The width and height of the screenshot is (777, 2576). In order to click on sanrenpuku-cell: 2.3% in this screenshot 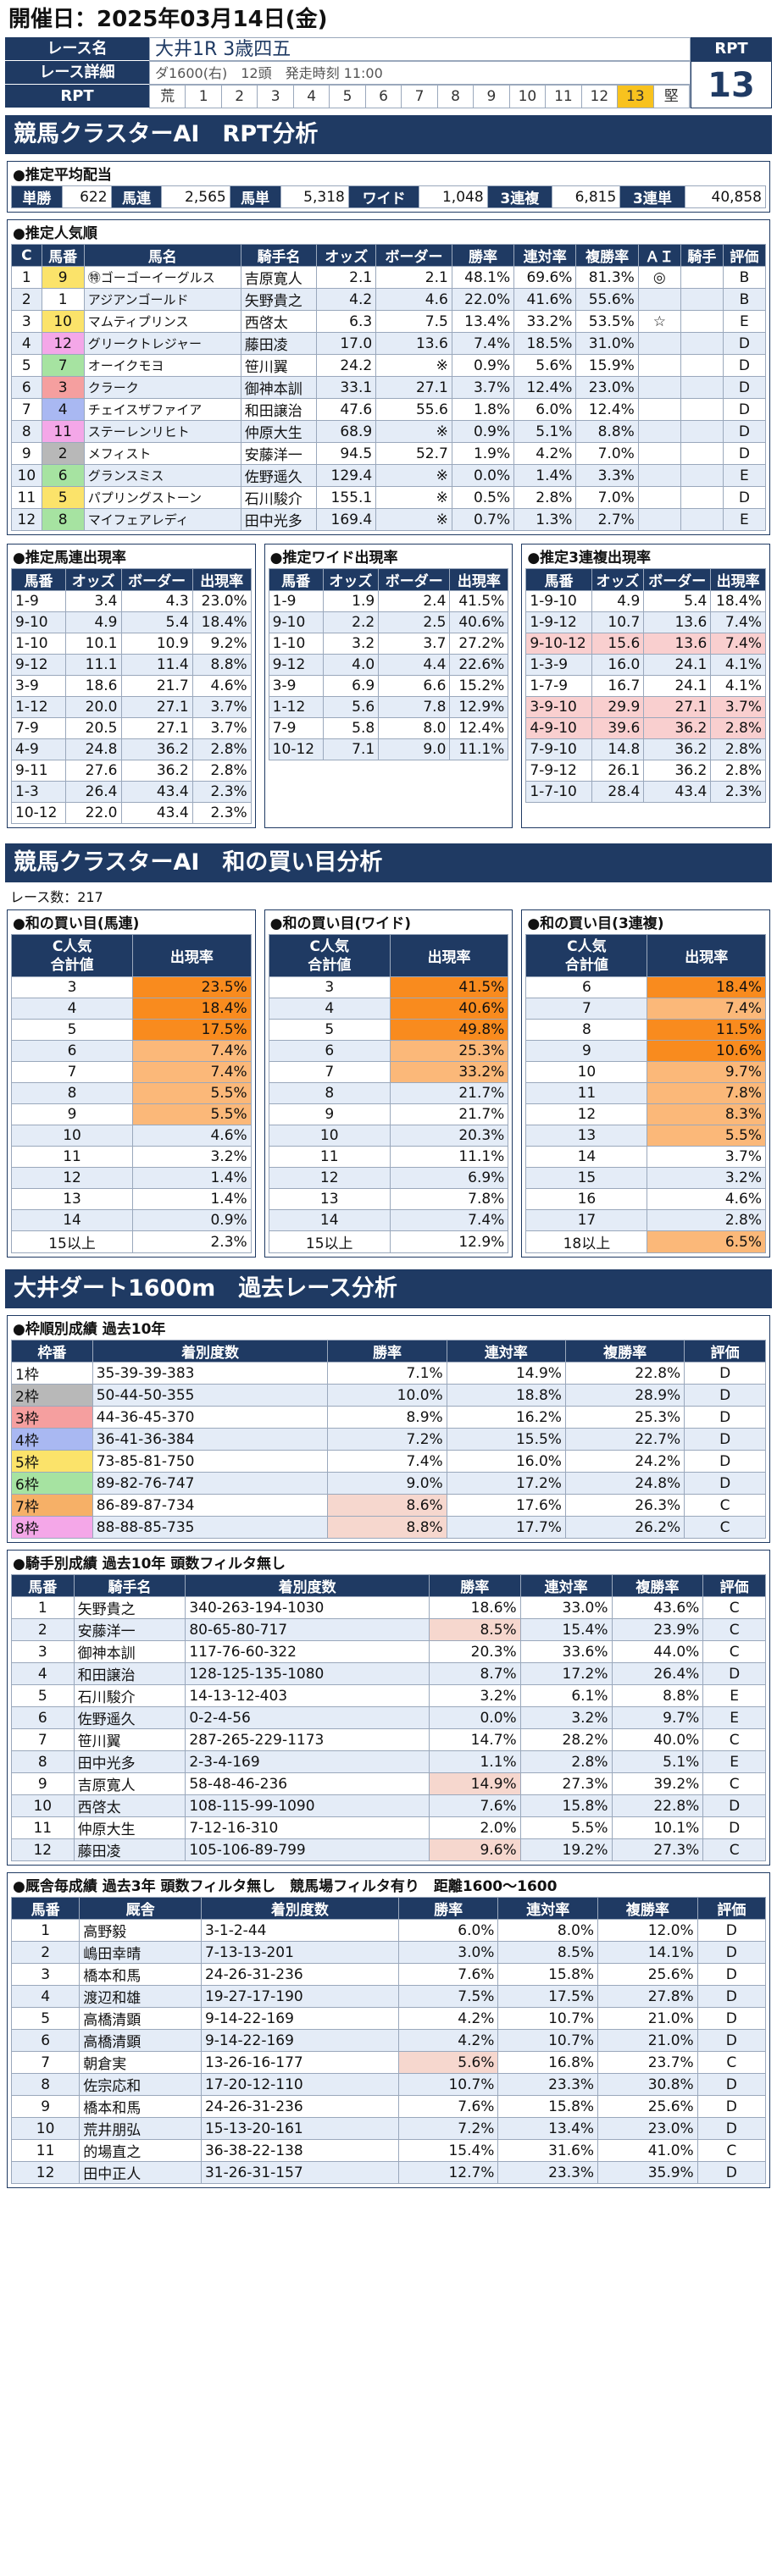, I will do `click(738, 792)`.